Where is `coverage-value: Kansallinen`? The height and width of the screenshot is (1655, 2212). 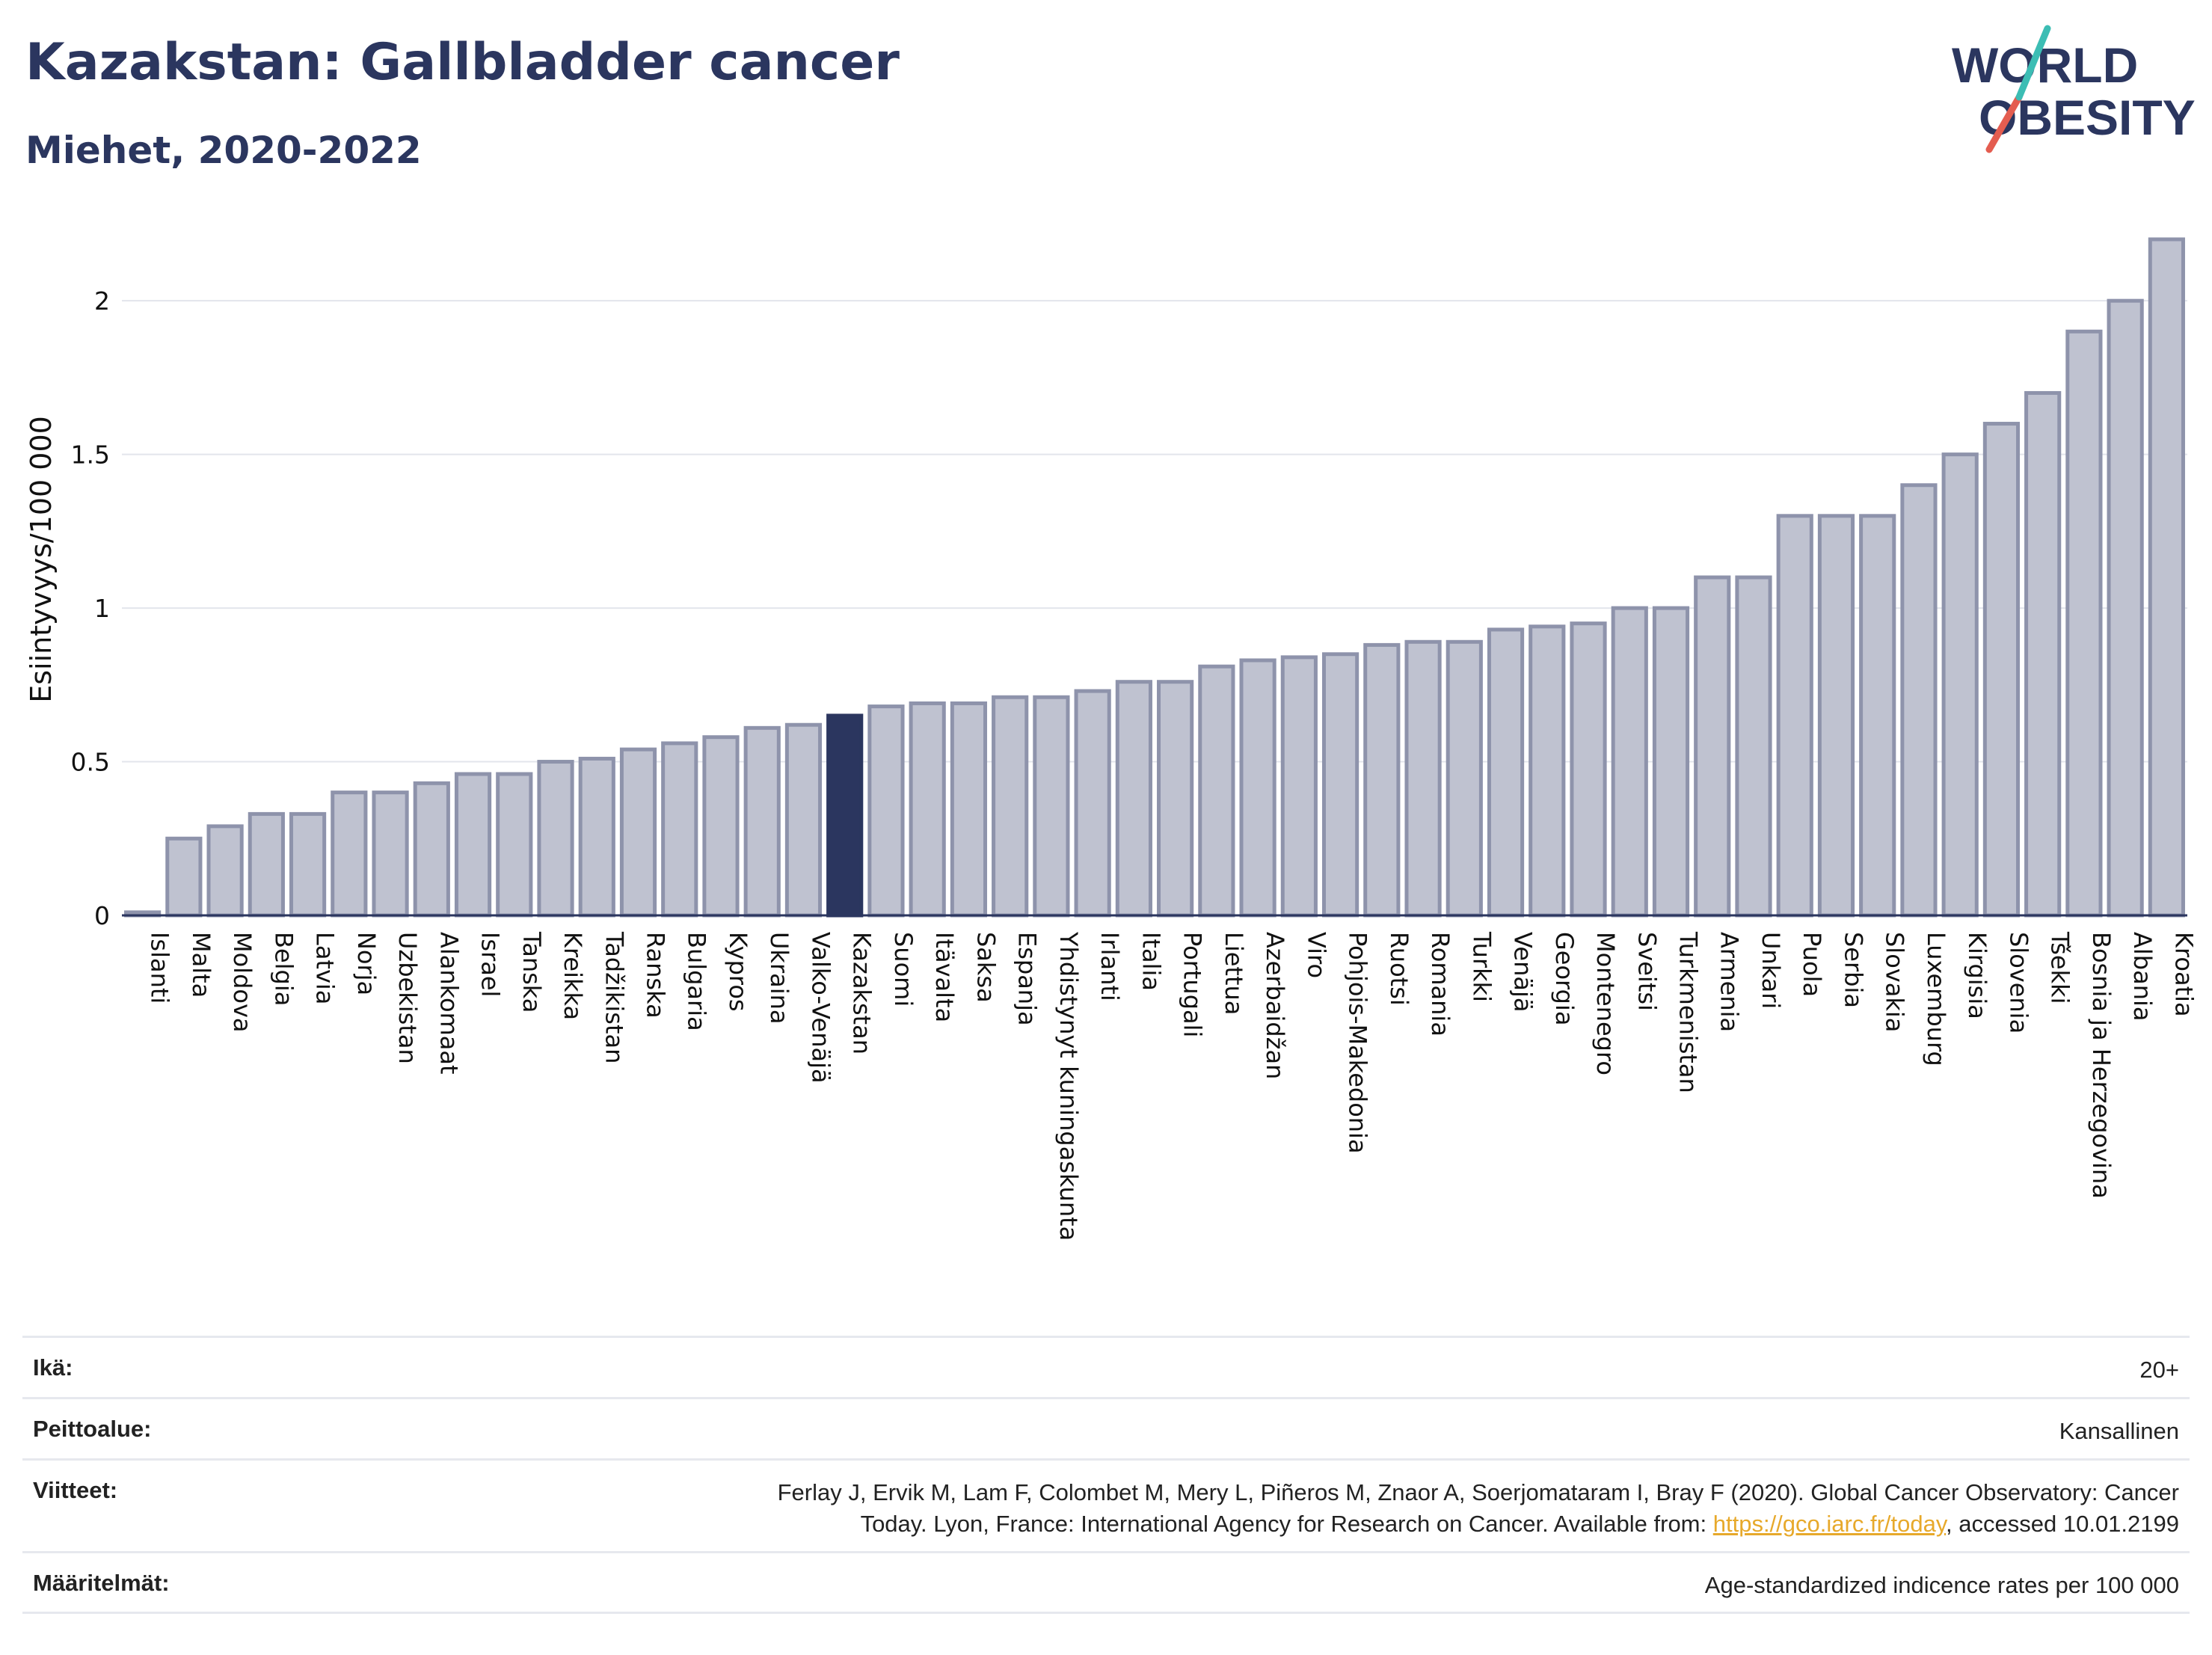
coverage-value: Kansallinen is located at coordinates (2119, 1431).